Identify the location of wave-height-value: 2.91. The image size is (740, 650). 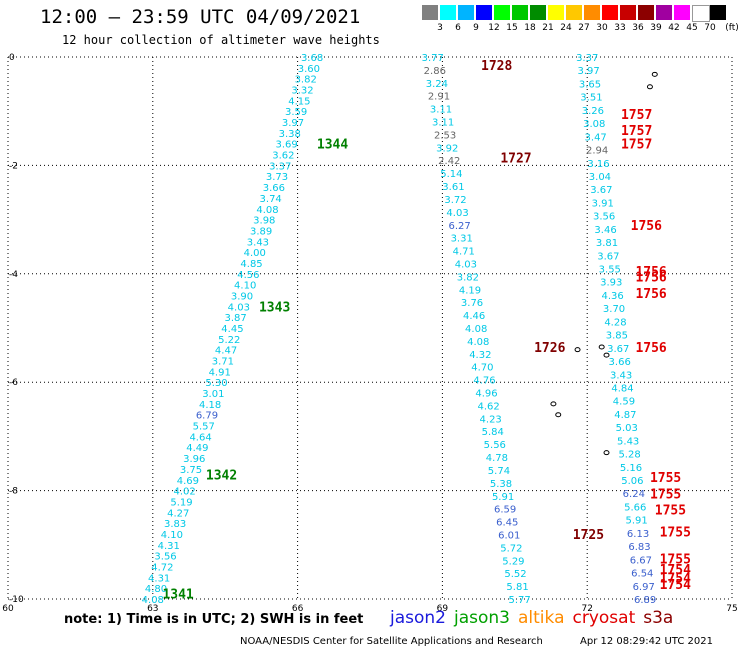
(439, 97).